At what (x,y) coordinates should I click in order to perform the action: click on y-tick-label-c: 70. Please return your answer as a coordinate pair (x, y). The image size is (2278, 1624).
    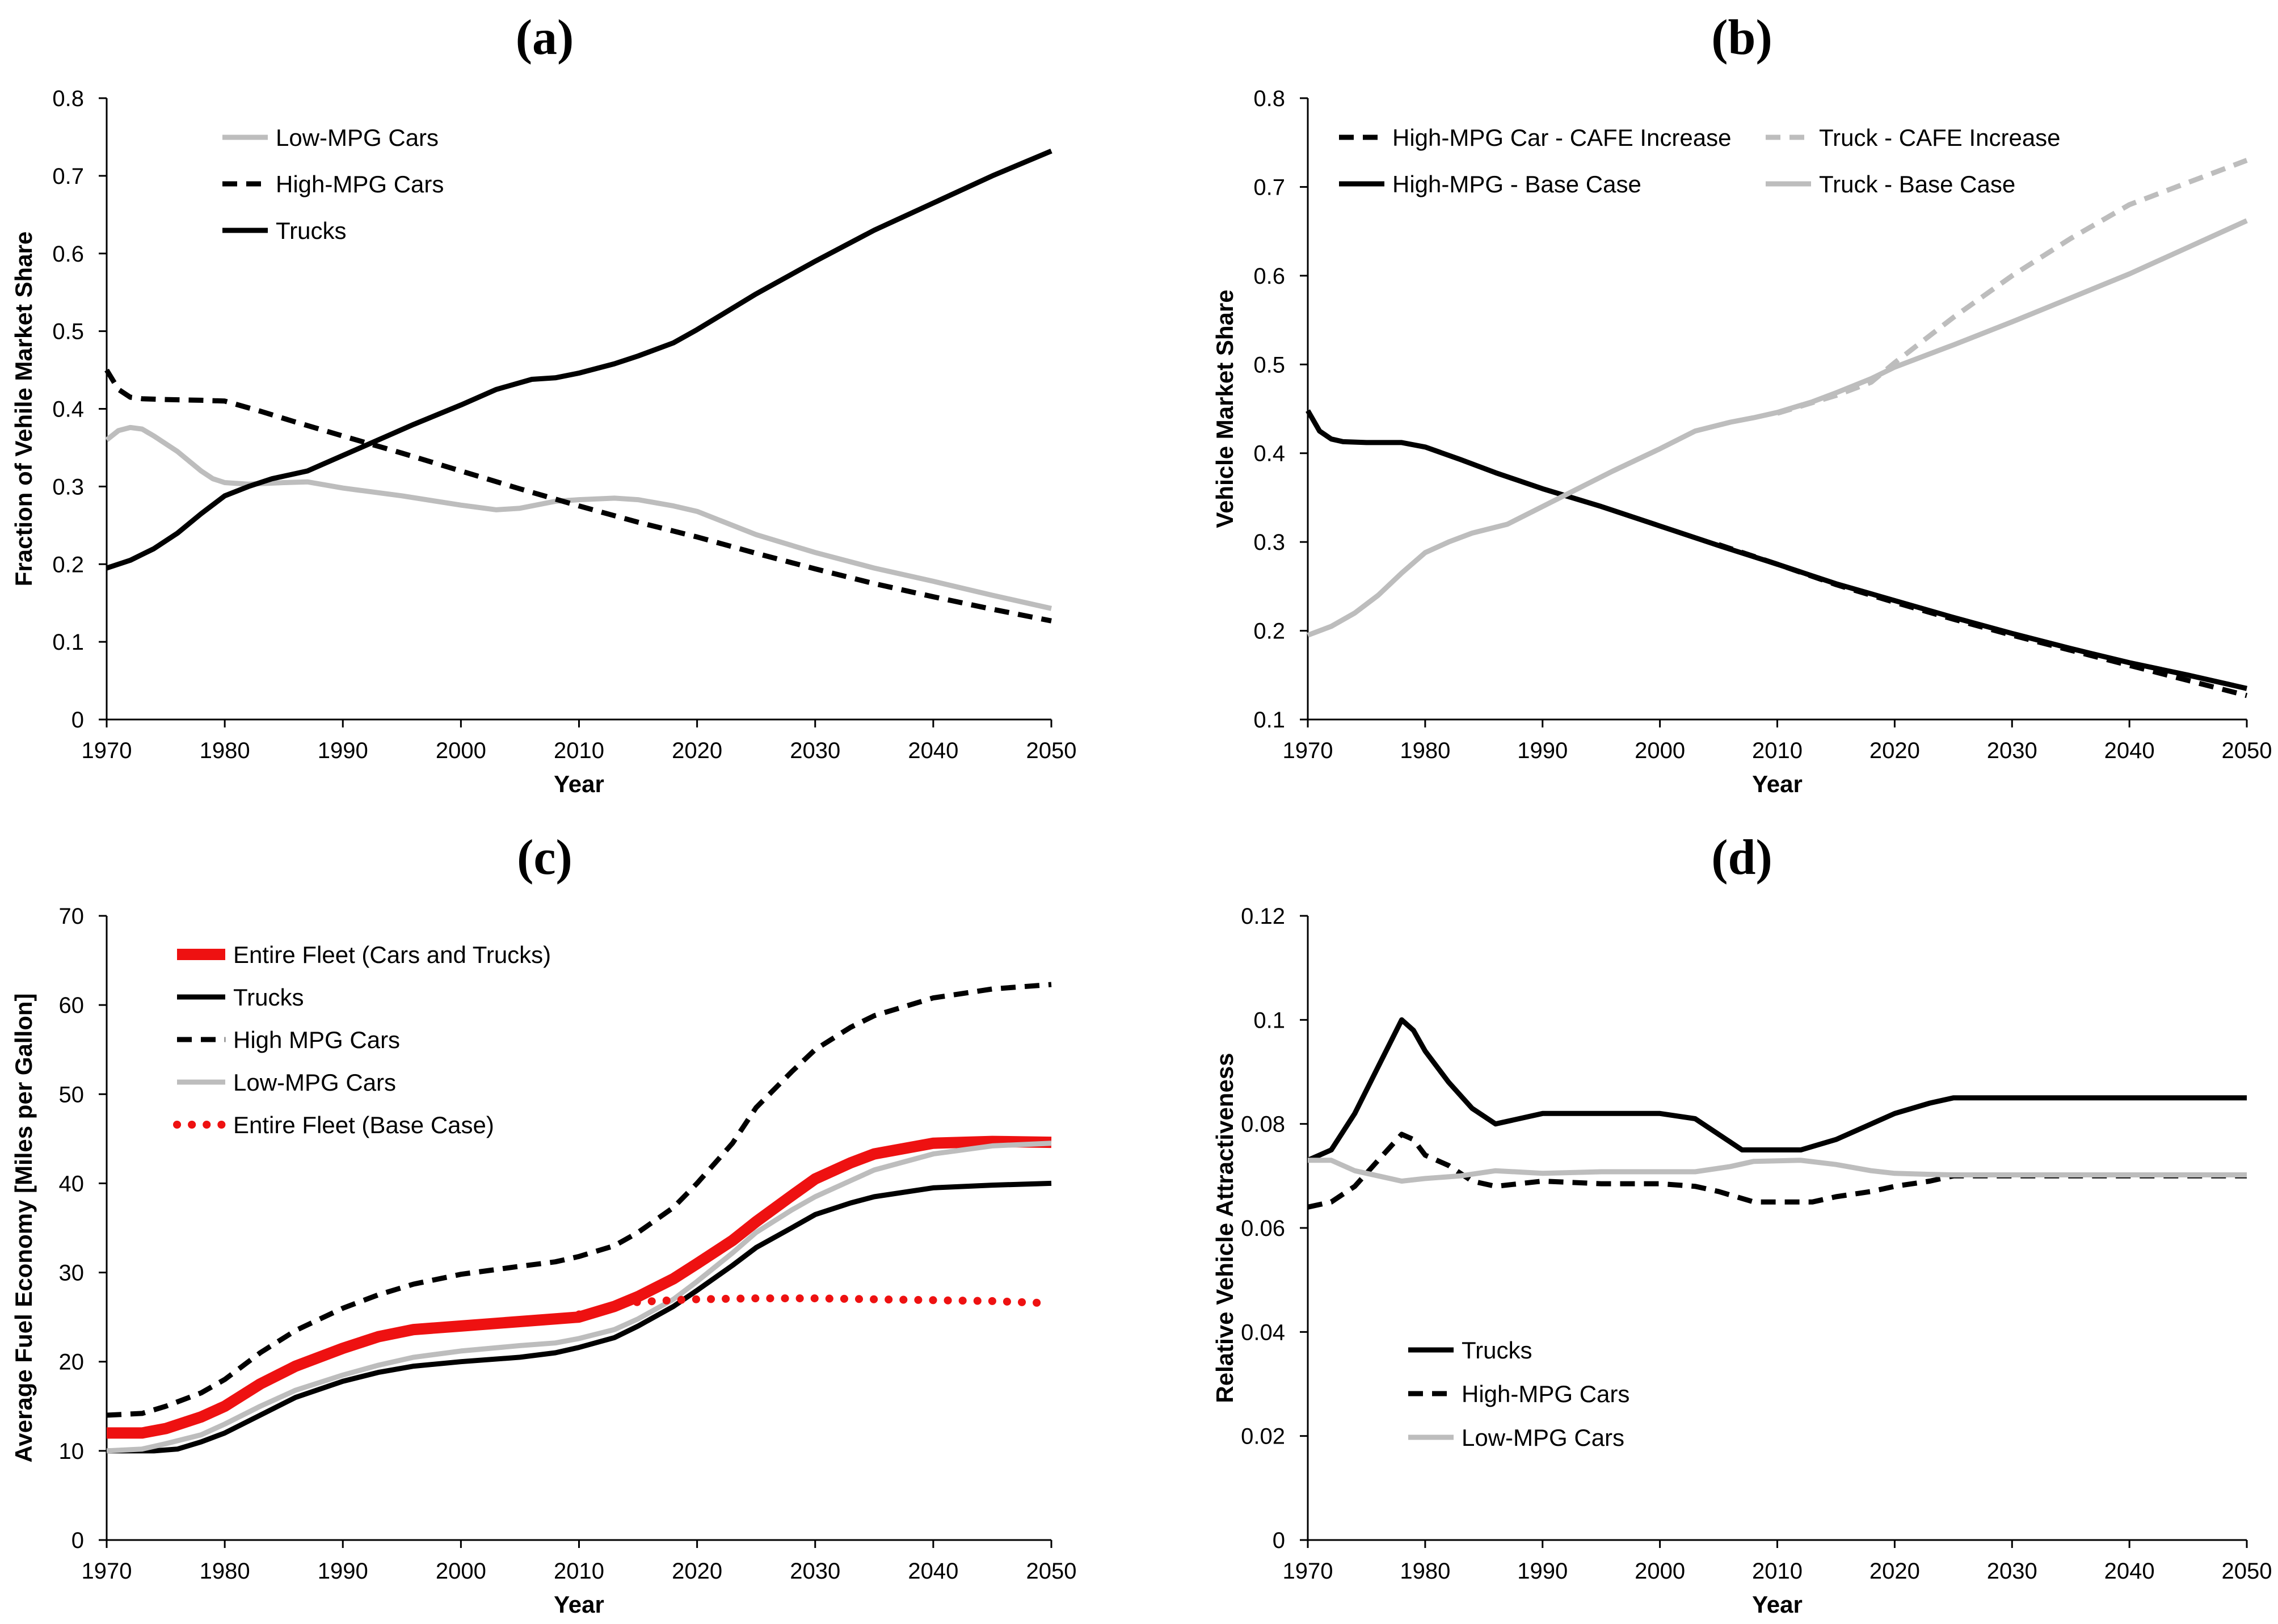
    Looking at the image, I should click on (72, 916).